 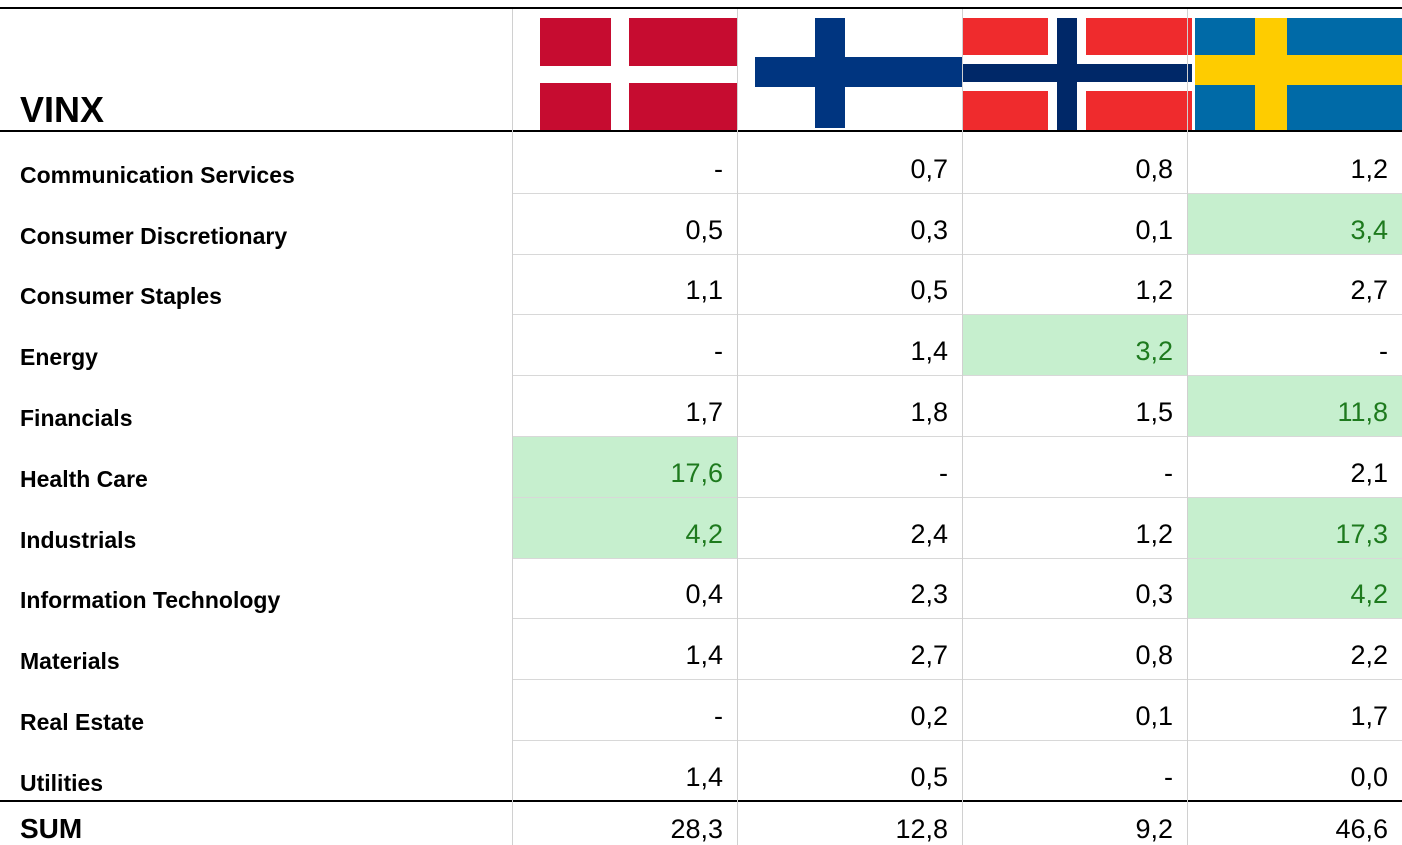 I want to click on sum-cell: 9,2, so click(x=1154, y=828).